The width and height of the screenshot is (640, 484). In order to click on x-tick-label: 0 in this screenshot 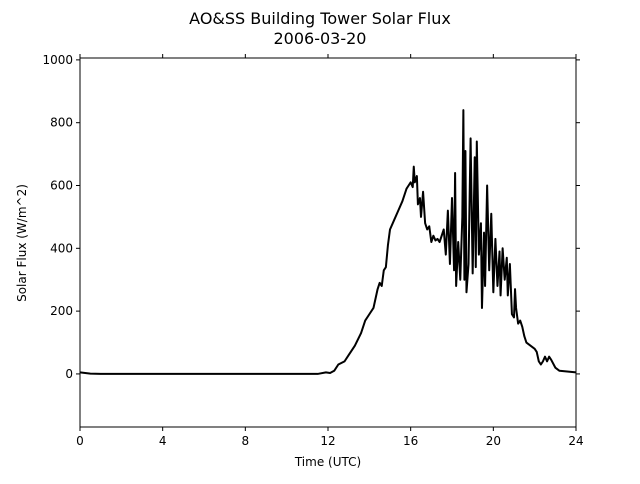, I will do `click(80, 441)`.